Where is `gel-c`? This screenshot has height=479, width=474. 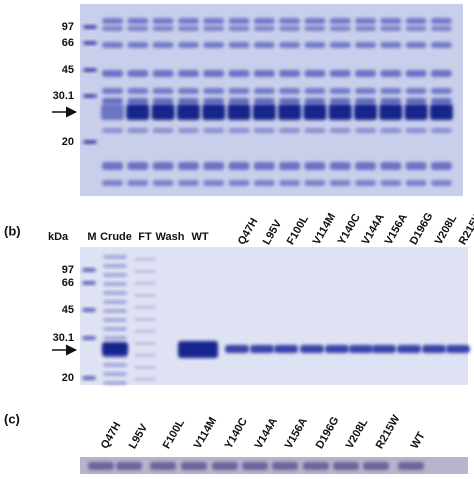
gel-c is located at coordinates (274, 465).